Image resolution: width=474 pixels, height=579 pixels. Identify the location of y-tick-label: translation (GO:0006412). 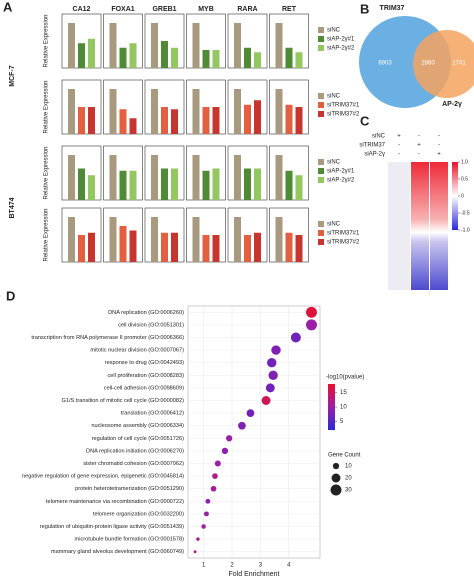
(152, 414).